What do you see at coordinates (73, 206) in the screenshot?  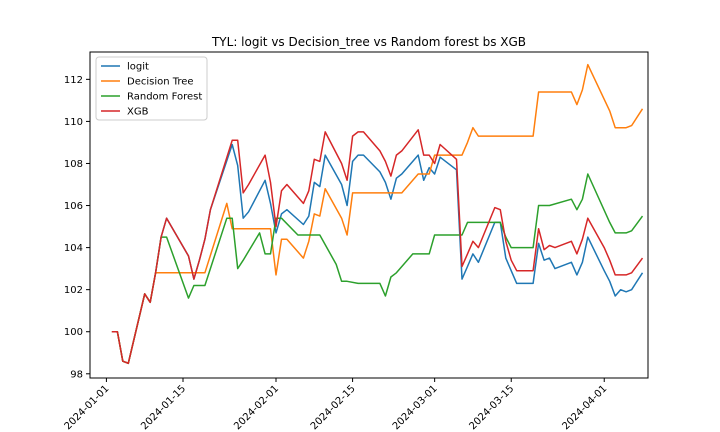 I see `y-tick-label: 106` at bounding box center [73, 206].